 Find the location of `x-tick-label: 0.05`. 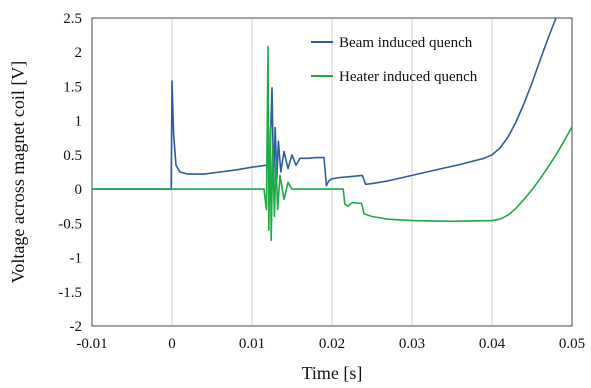

x-tick-label: 0.05 is located at coordinates (572, 344).